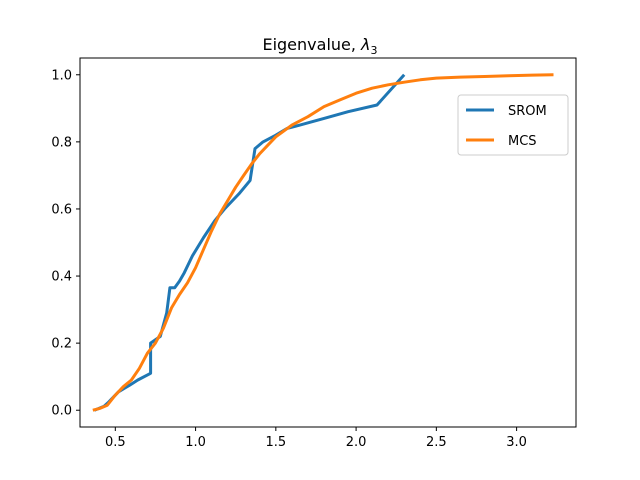  Describe the element at coordinates (61, 142) in the screenshot. I see `y-tick-label: 0.8` at that location.